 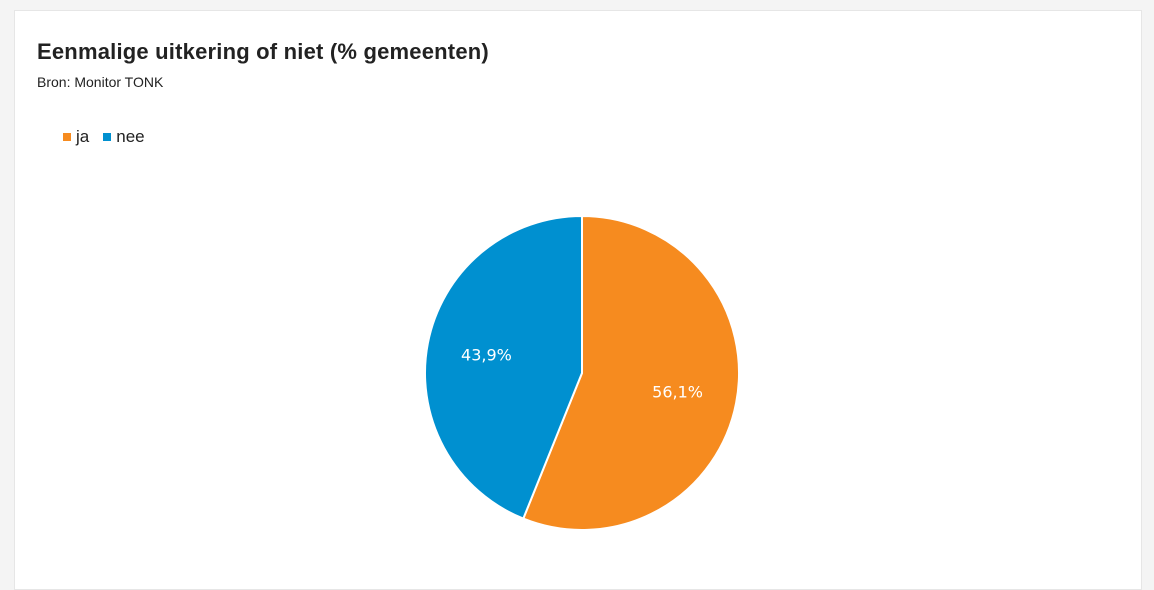 I want to click on chart-subtitle: Bron: Monitor TONK, so click(x=100, y=82).